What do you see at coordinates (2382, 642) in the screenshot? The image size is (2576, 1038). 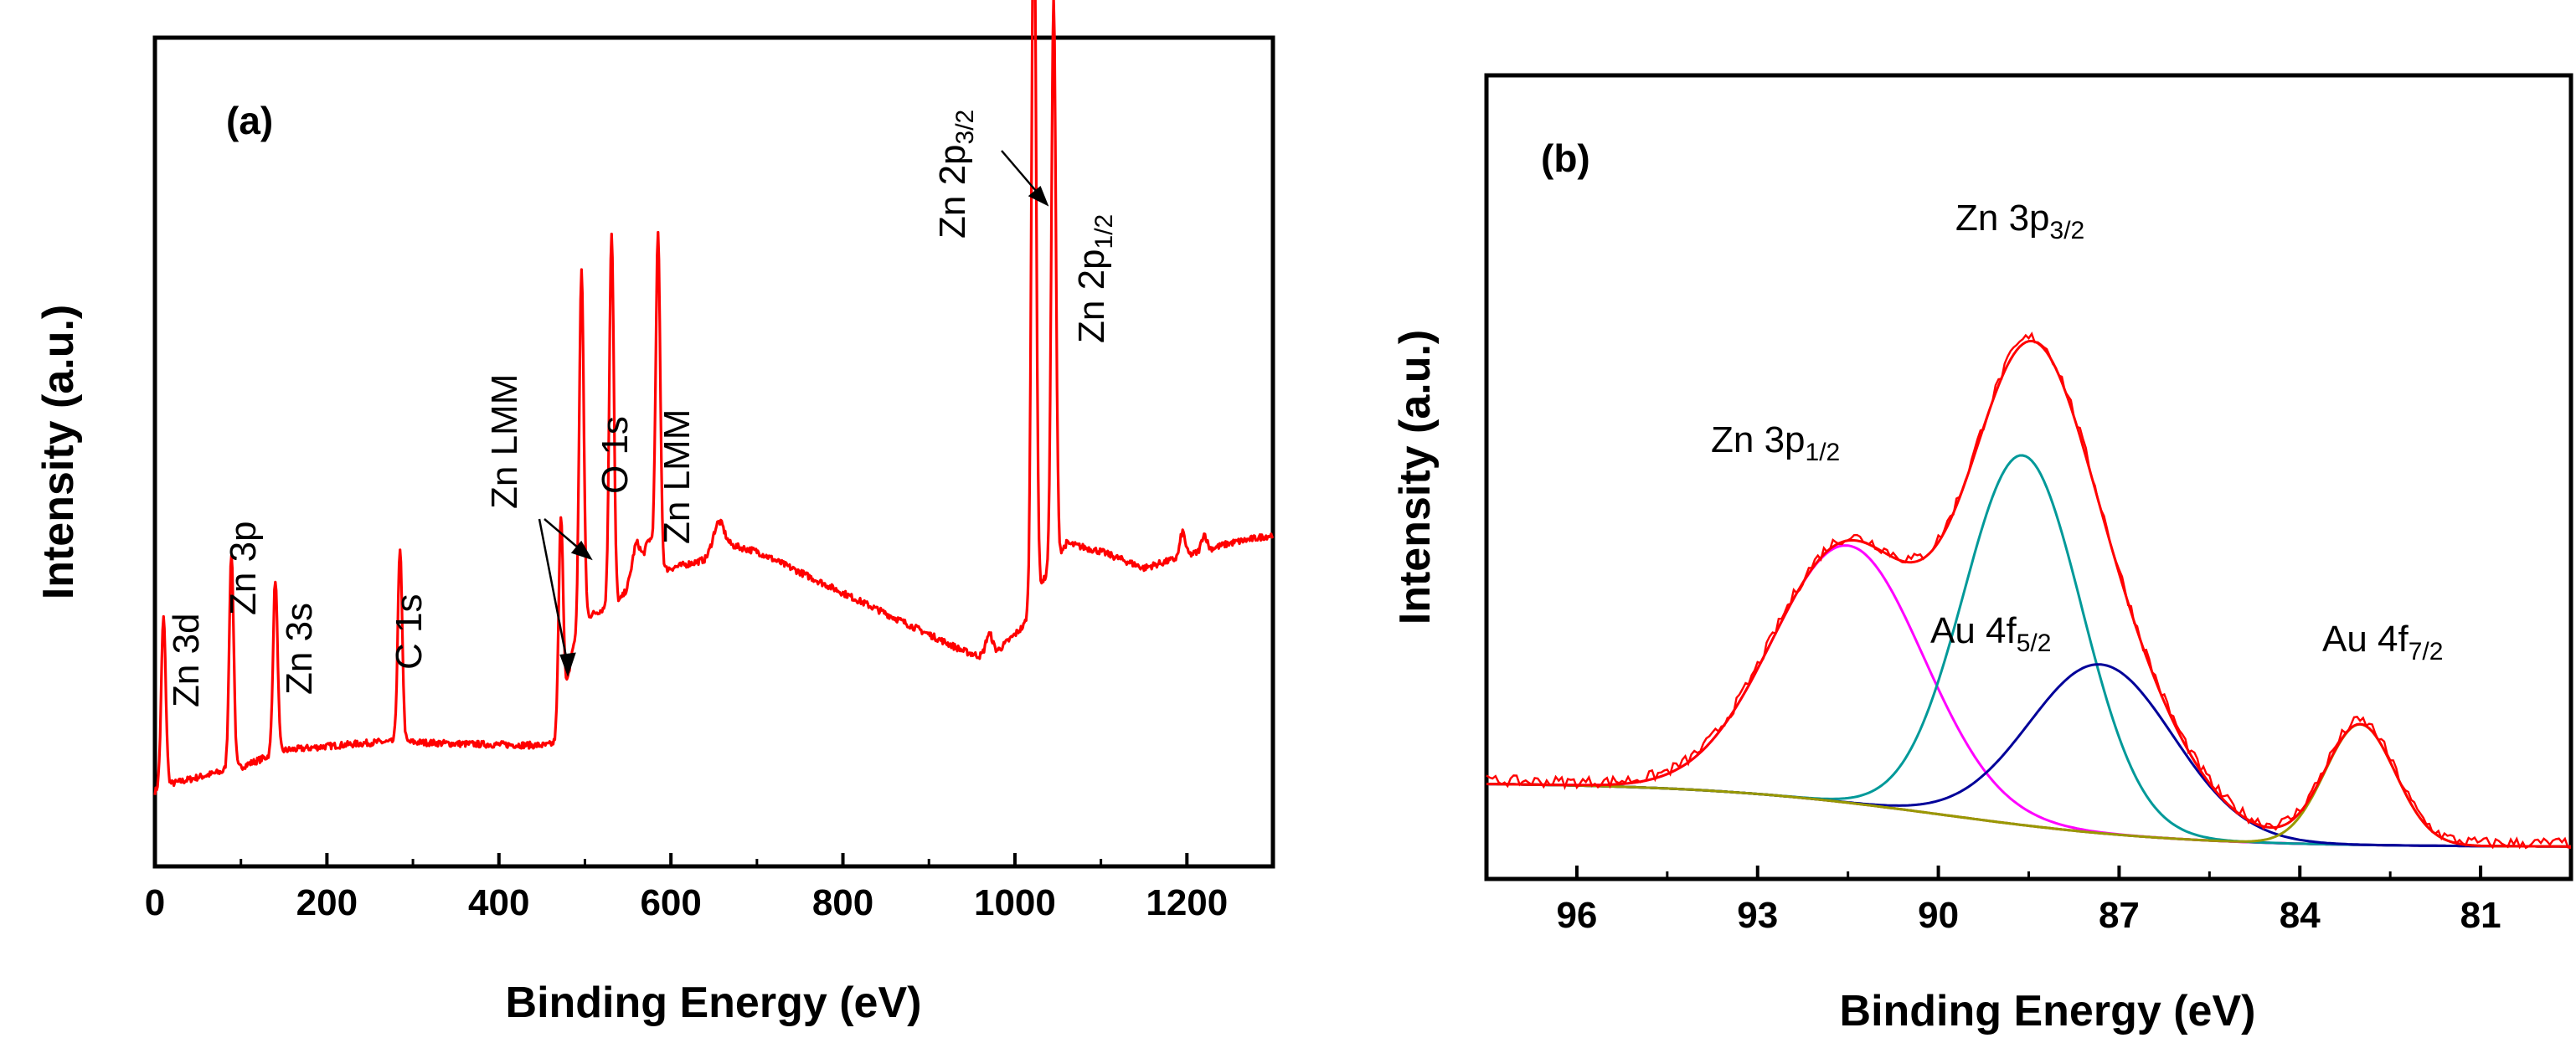 I see `annotation-au-4f72: Au 4f7/2` at bounding box center [2382, 642].